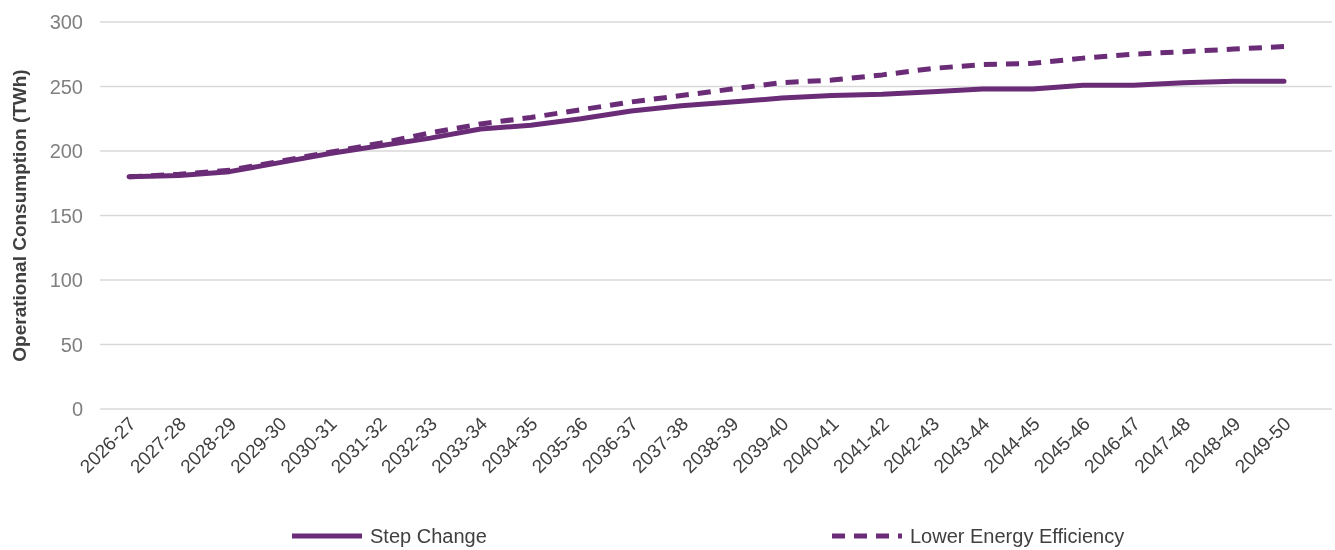 The image size is (1335, 550). Describe the element at coordinates (1017, 536) in the screenshot. I see `legend-label: Lower Energy Efficiency` at that location.